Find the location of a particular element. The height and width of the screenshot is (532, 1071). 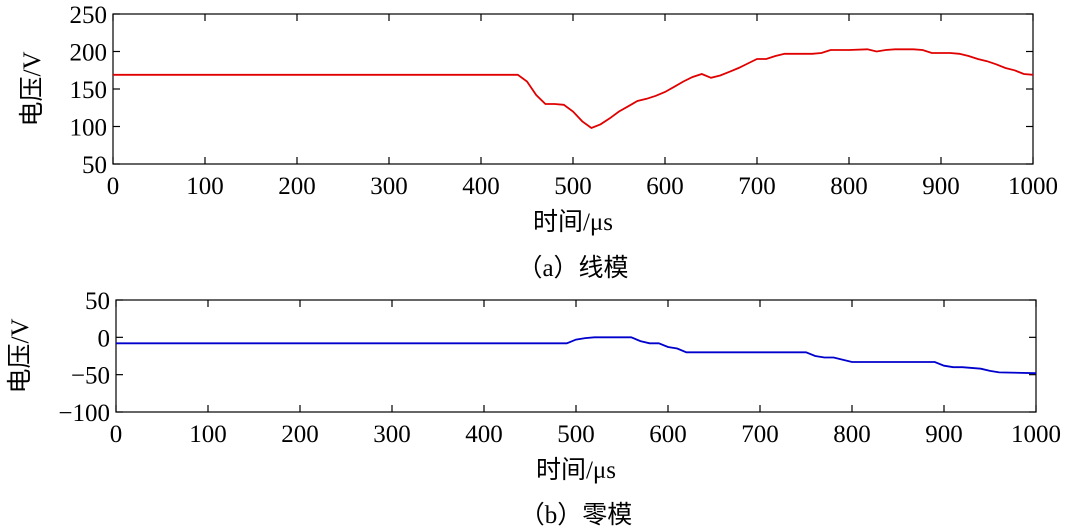

y-tick-label: −100 is located at coordinates (84, 413).